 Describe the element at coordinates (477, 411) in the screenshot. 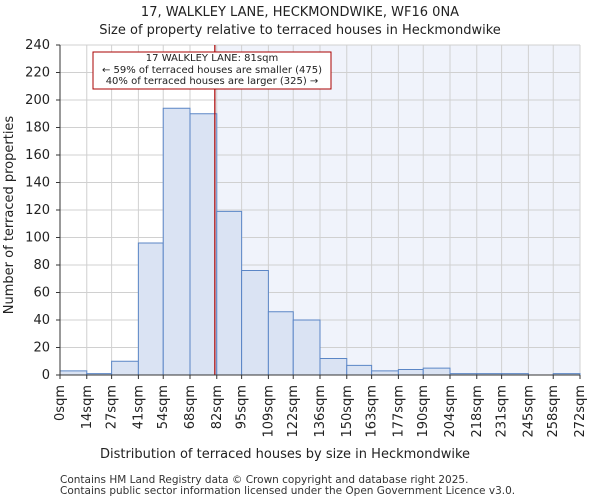

I see `x-tick-label: 218sqm` at that location.